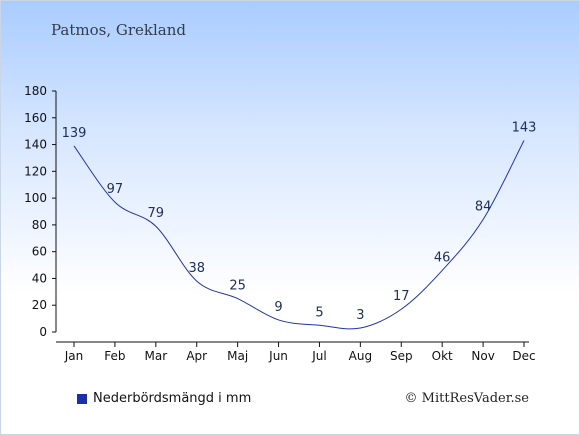 This screenshot has height=435, width=580. Describe the element at coordinates (401, 296) in the screenshot. I see `data-label: 17` at that location.